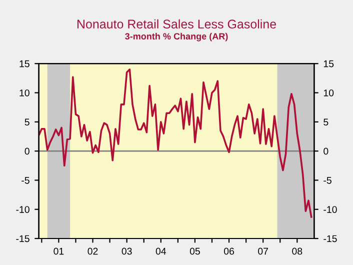  Describe the element at coordinates (161, 251) in the screenshot. I see `x-tick-label: 04` at that location.